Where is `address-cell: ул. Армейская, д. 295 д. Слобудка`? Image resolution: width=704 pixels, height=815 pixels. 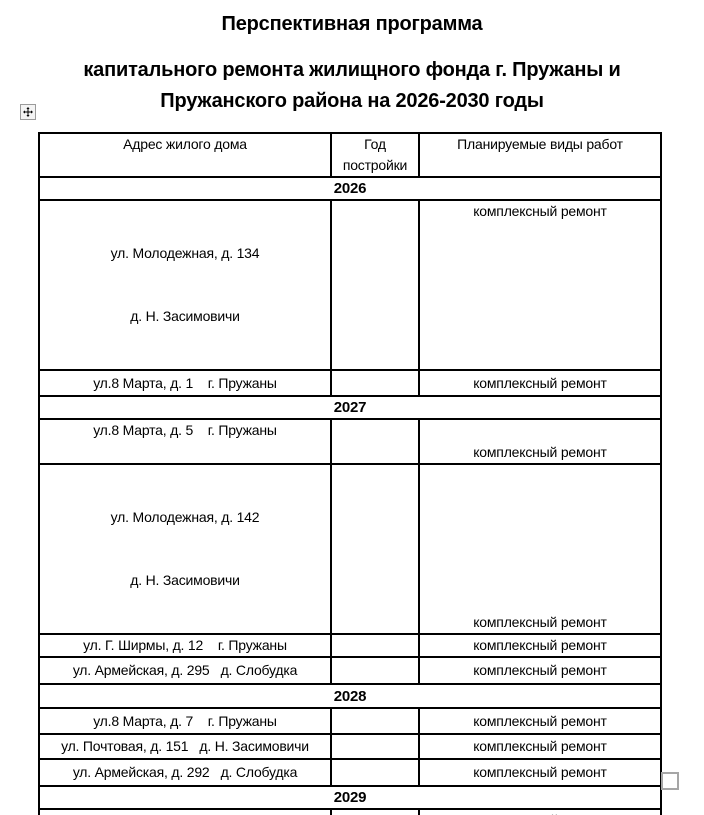 address-cell: ул. Армейская, д. 295 д. Слобудка is located at coordinates (185, 670).